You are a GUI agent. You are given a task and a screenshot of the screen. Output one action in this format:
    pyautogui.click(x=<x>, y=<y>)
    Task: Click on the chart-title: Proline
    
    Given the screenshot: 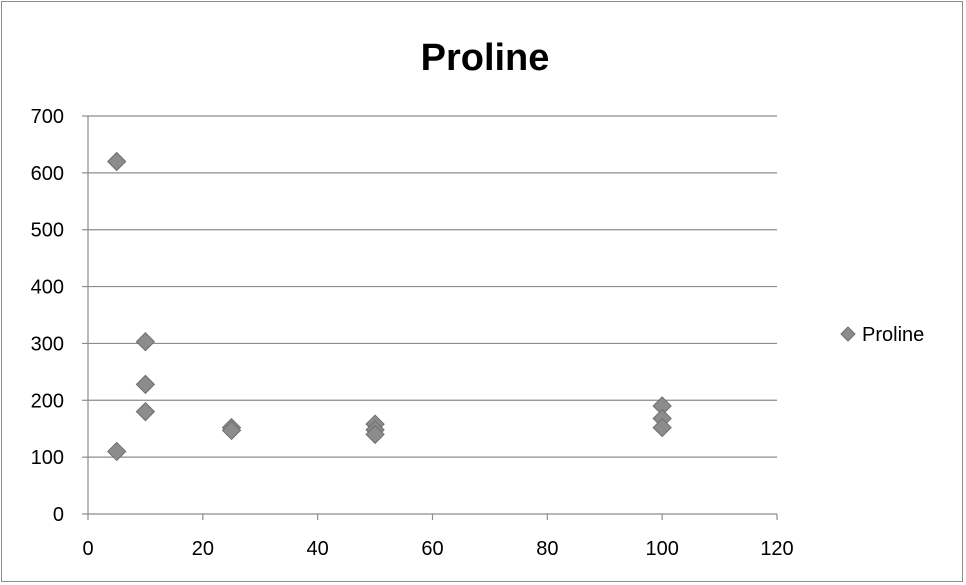 What is the action you would take?
    pyautogui.click(x=485, y=58)
    